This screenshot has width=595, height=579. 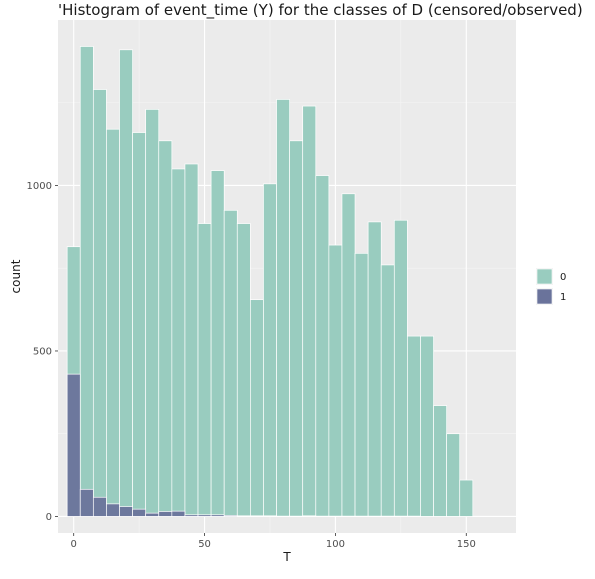 What do you see at coordinates (563, 297) in the screenshot?
I see `legend-label-1: 1` at bounding box center [563, 297].